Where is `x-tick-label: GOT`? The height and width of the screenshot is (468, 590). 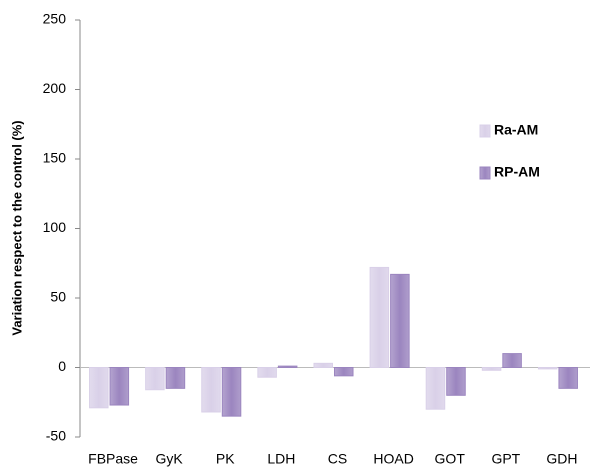 x-tick-label: GOT is located at coordinates (450, 459).